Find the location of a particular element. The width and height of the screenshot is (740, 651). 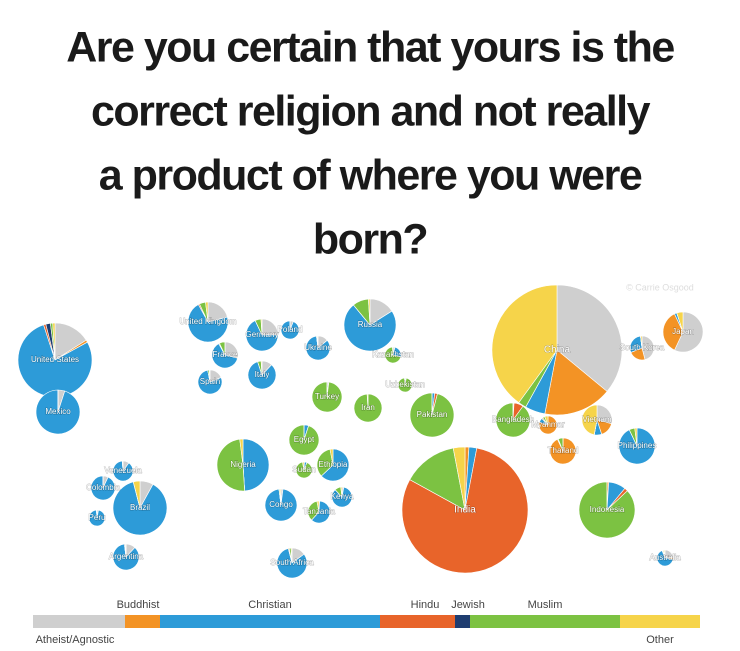

country-pie: South Africa is located at coordinates (292, 563).